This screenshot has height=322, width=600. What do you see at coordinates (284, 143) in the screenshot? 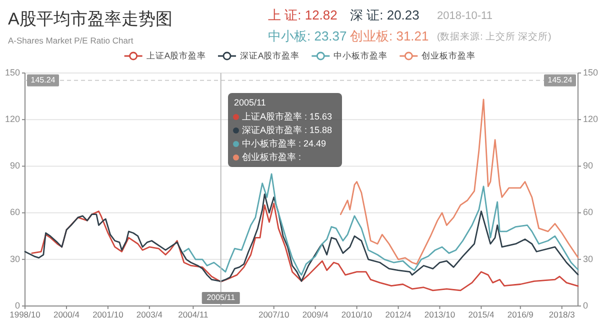
I see `annotation: 中小板市盈率 : 24.49` at bounding box center [284, 143].